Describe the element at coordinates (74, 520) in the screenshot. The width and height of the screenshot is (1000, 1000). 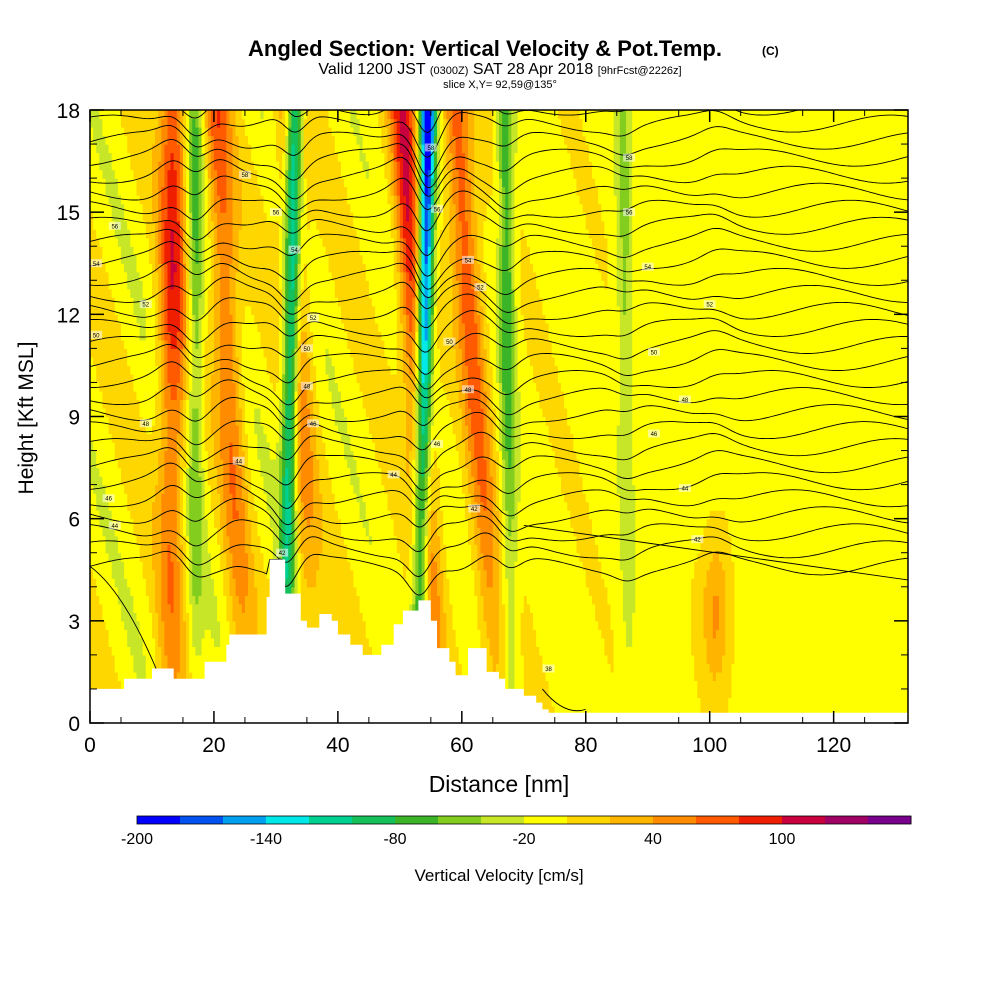
I see `y-tick-label: 6` at that location.